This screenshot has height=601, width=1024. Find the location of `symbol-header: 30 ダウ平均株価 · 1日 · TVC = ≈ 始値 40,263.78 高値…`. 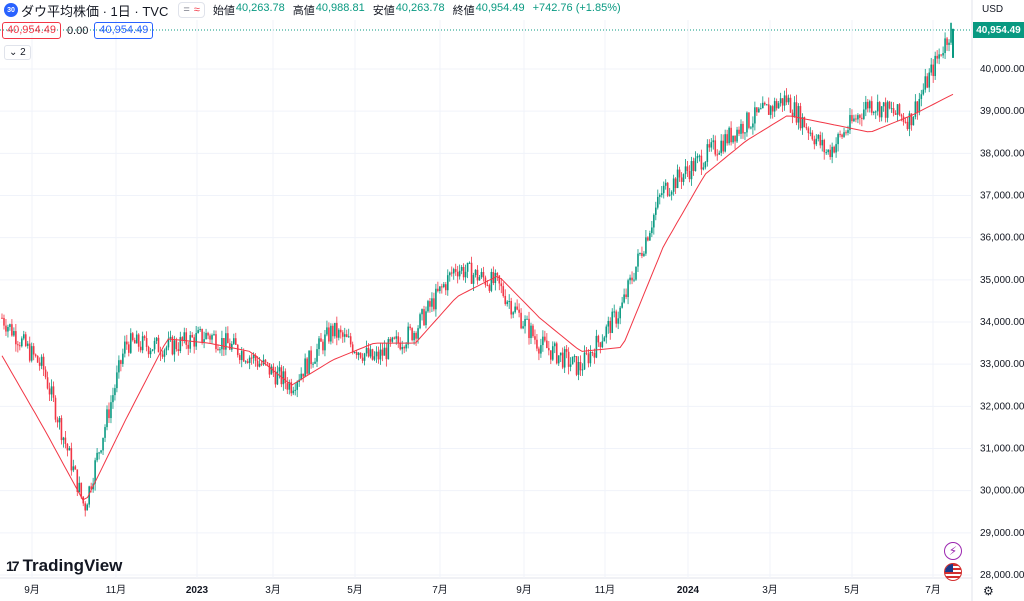

symbol-header: 30 ダウ平均株価 · 1日 · TVC = ≈ 始値 40,263.78 高値… is located at coordinates (310, 10).